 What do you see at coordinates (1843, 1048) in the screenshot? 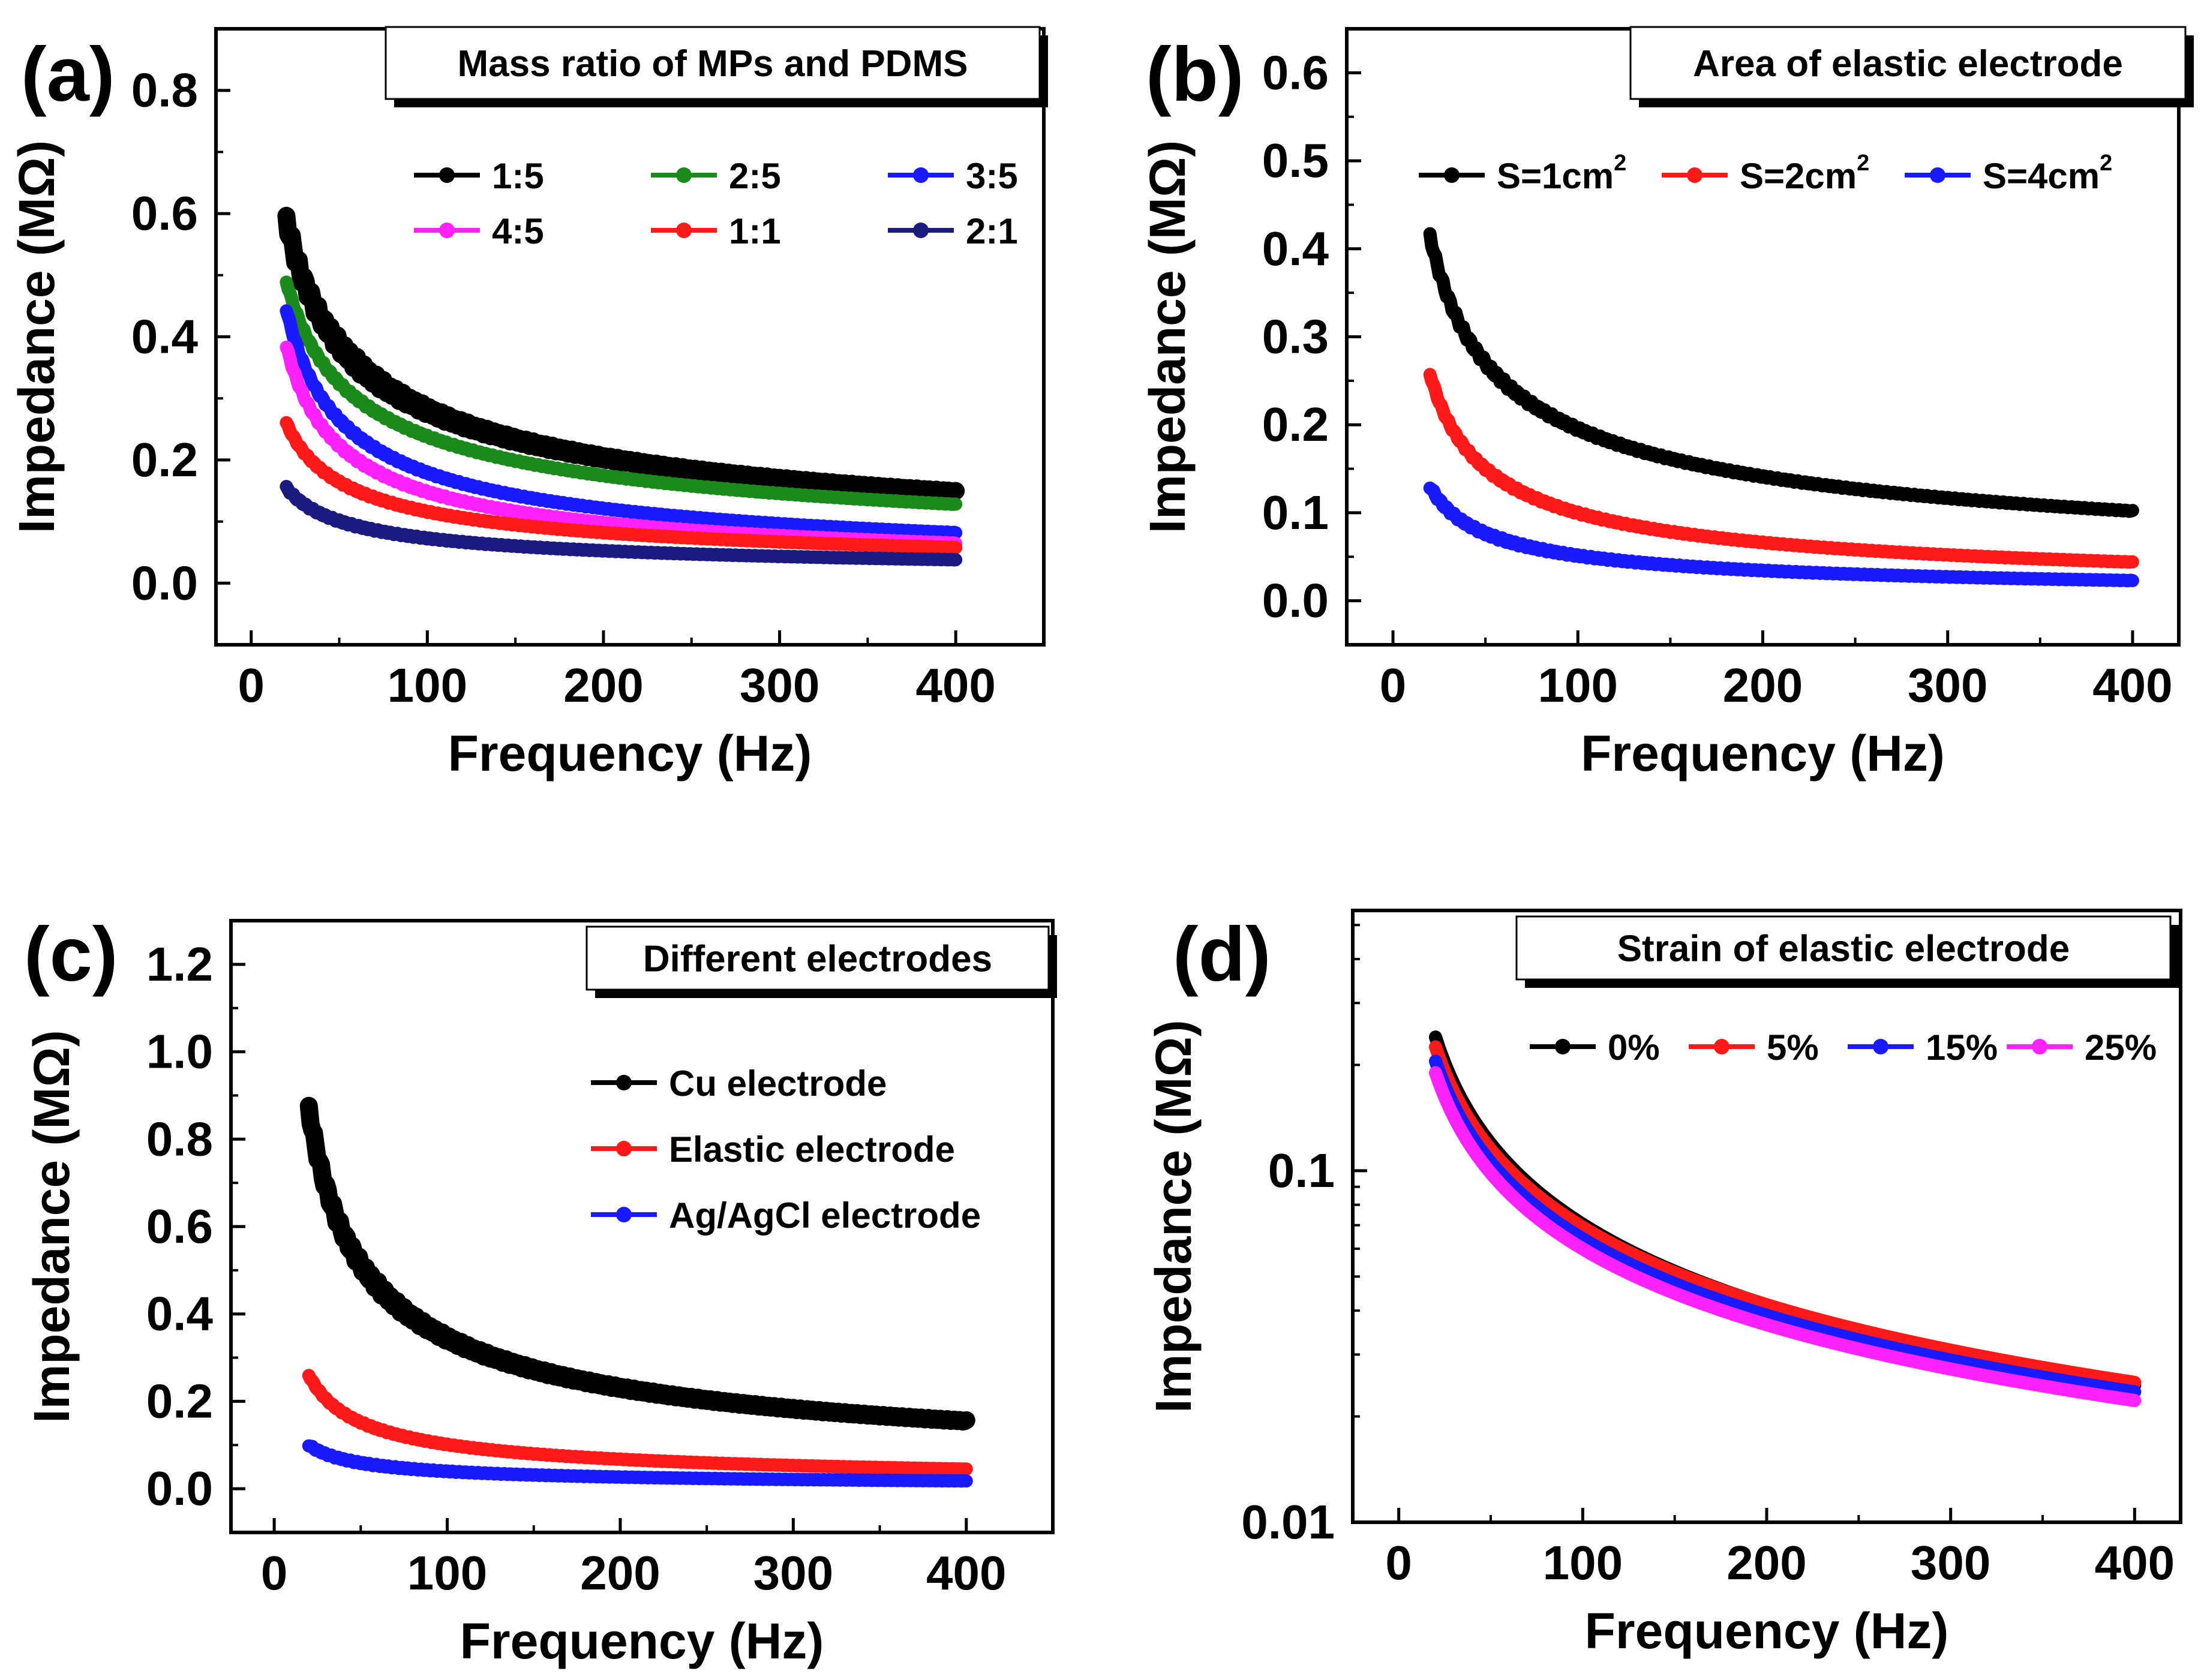
I see `legend: 0% 5% 15% 25%` at bounding box center [1843, 1048].